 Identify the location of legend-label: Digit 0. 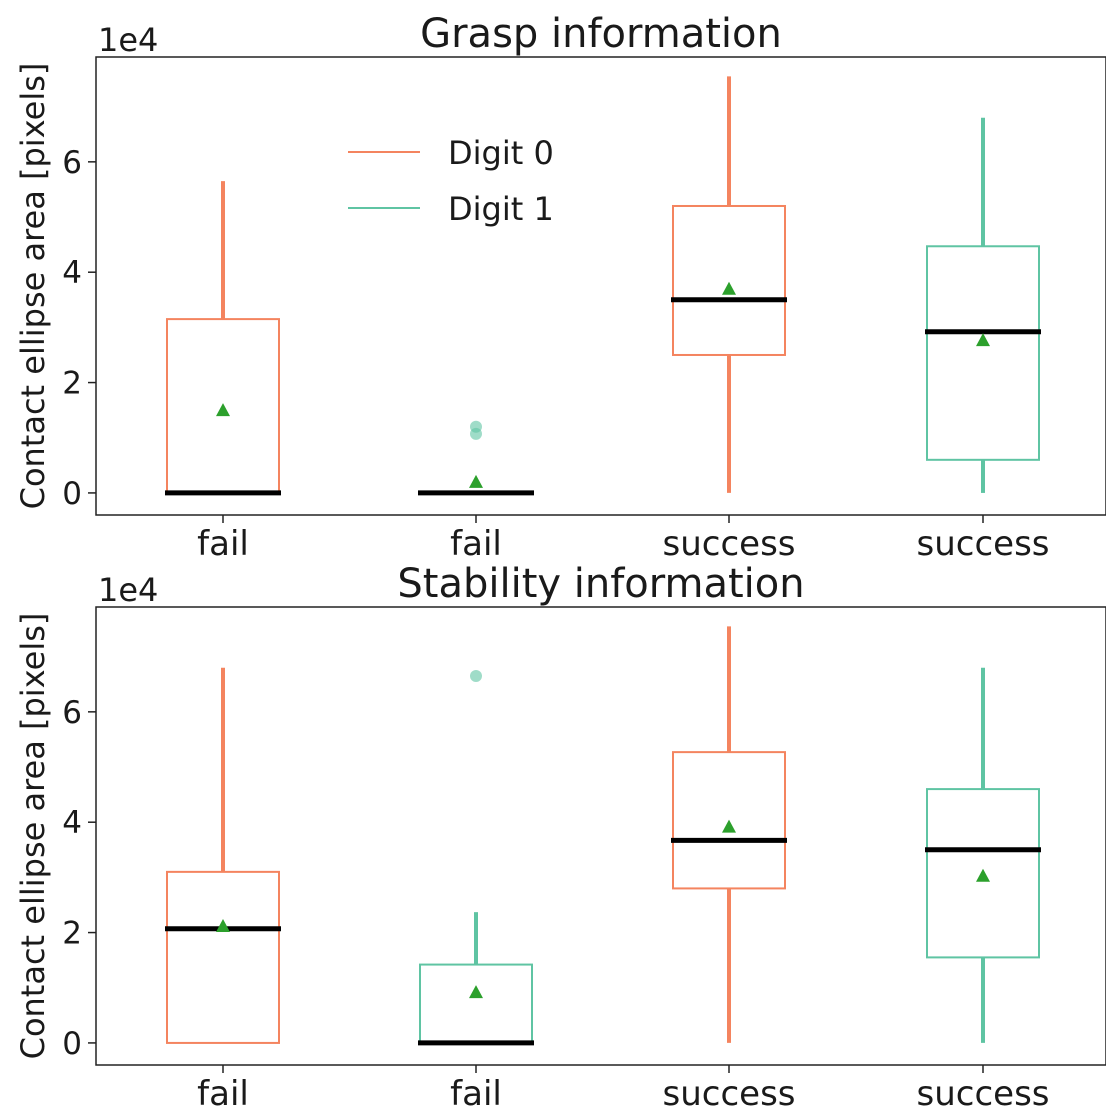
(501, 153).